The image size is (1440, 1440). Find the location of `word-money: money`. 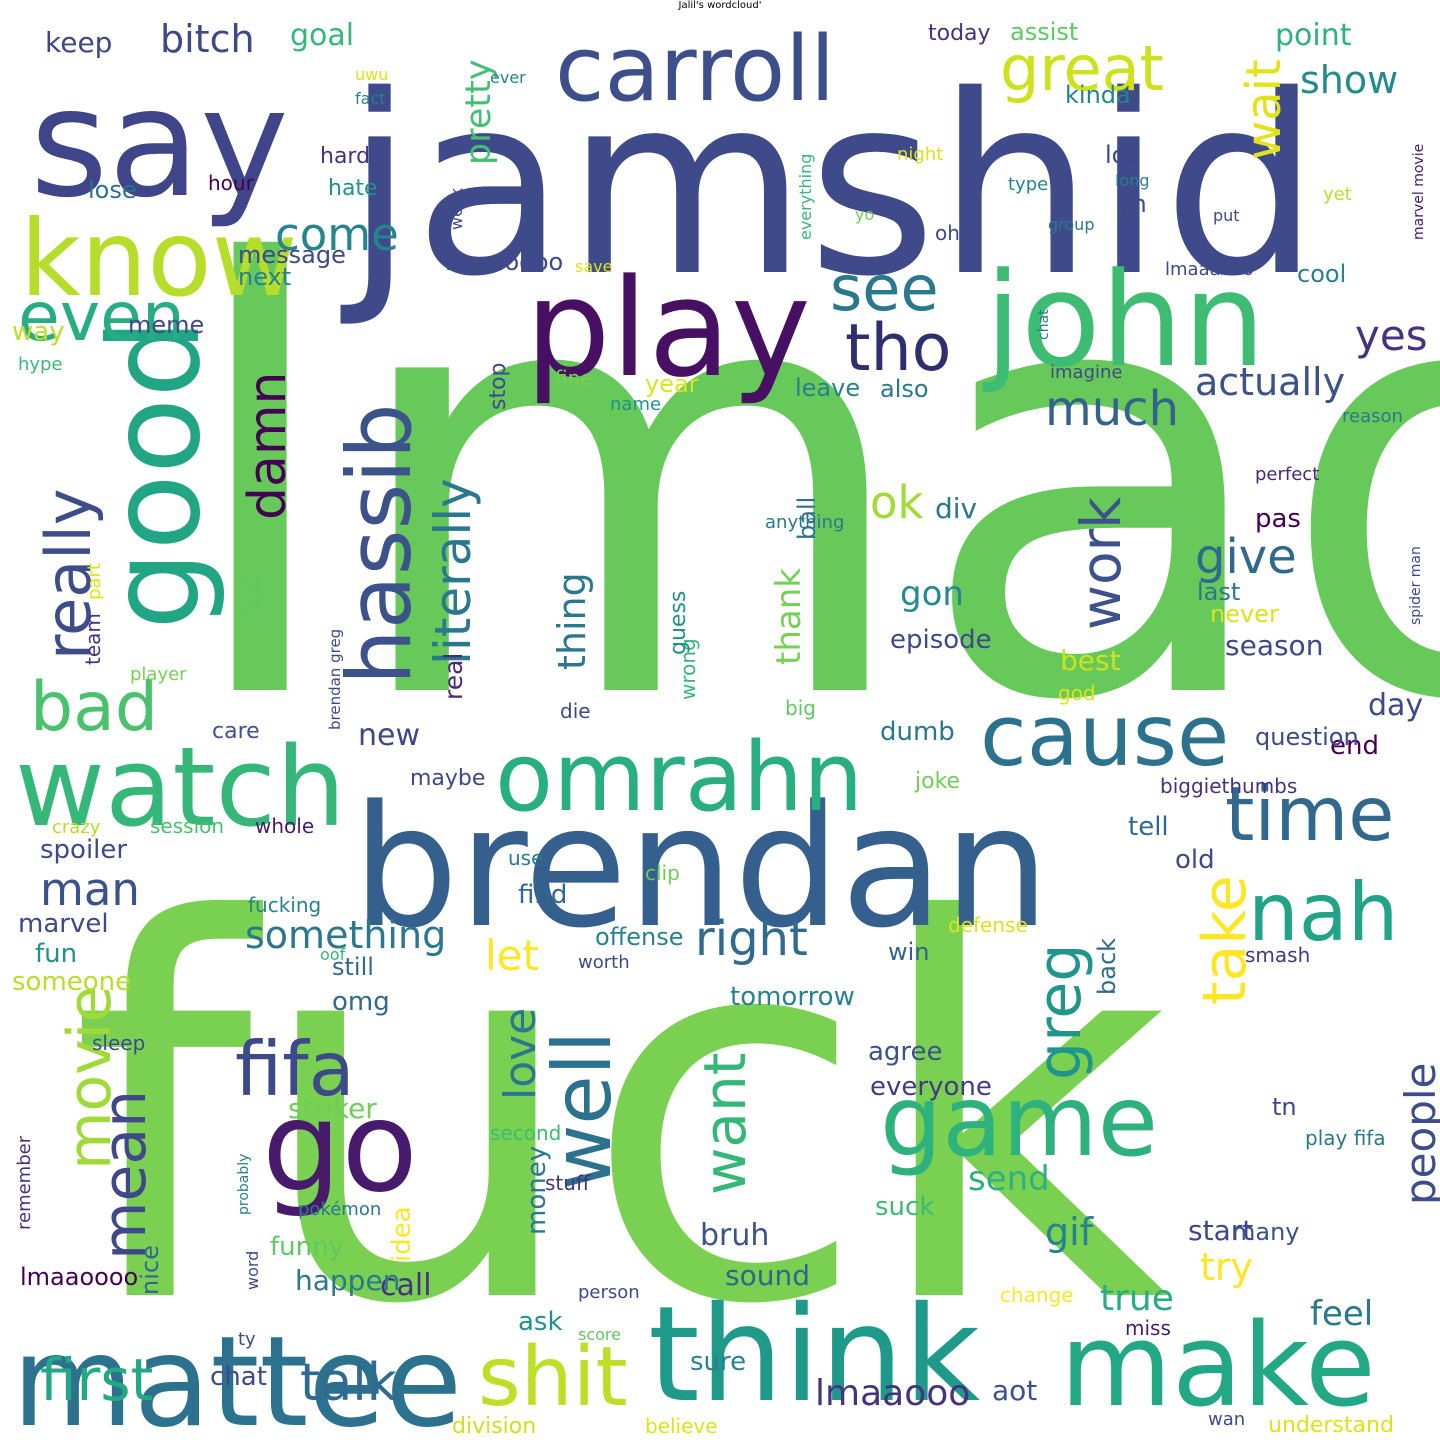

word-money: money is located at coordinates (537, 1190).